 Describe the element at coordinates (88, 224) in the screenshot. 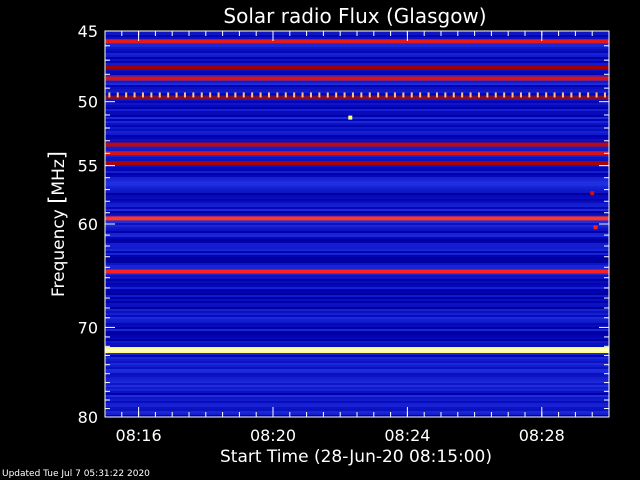

I see `y-tick-label: 60` at that location.